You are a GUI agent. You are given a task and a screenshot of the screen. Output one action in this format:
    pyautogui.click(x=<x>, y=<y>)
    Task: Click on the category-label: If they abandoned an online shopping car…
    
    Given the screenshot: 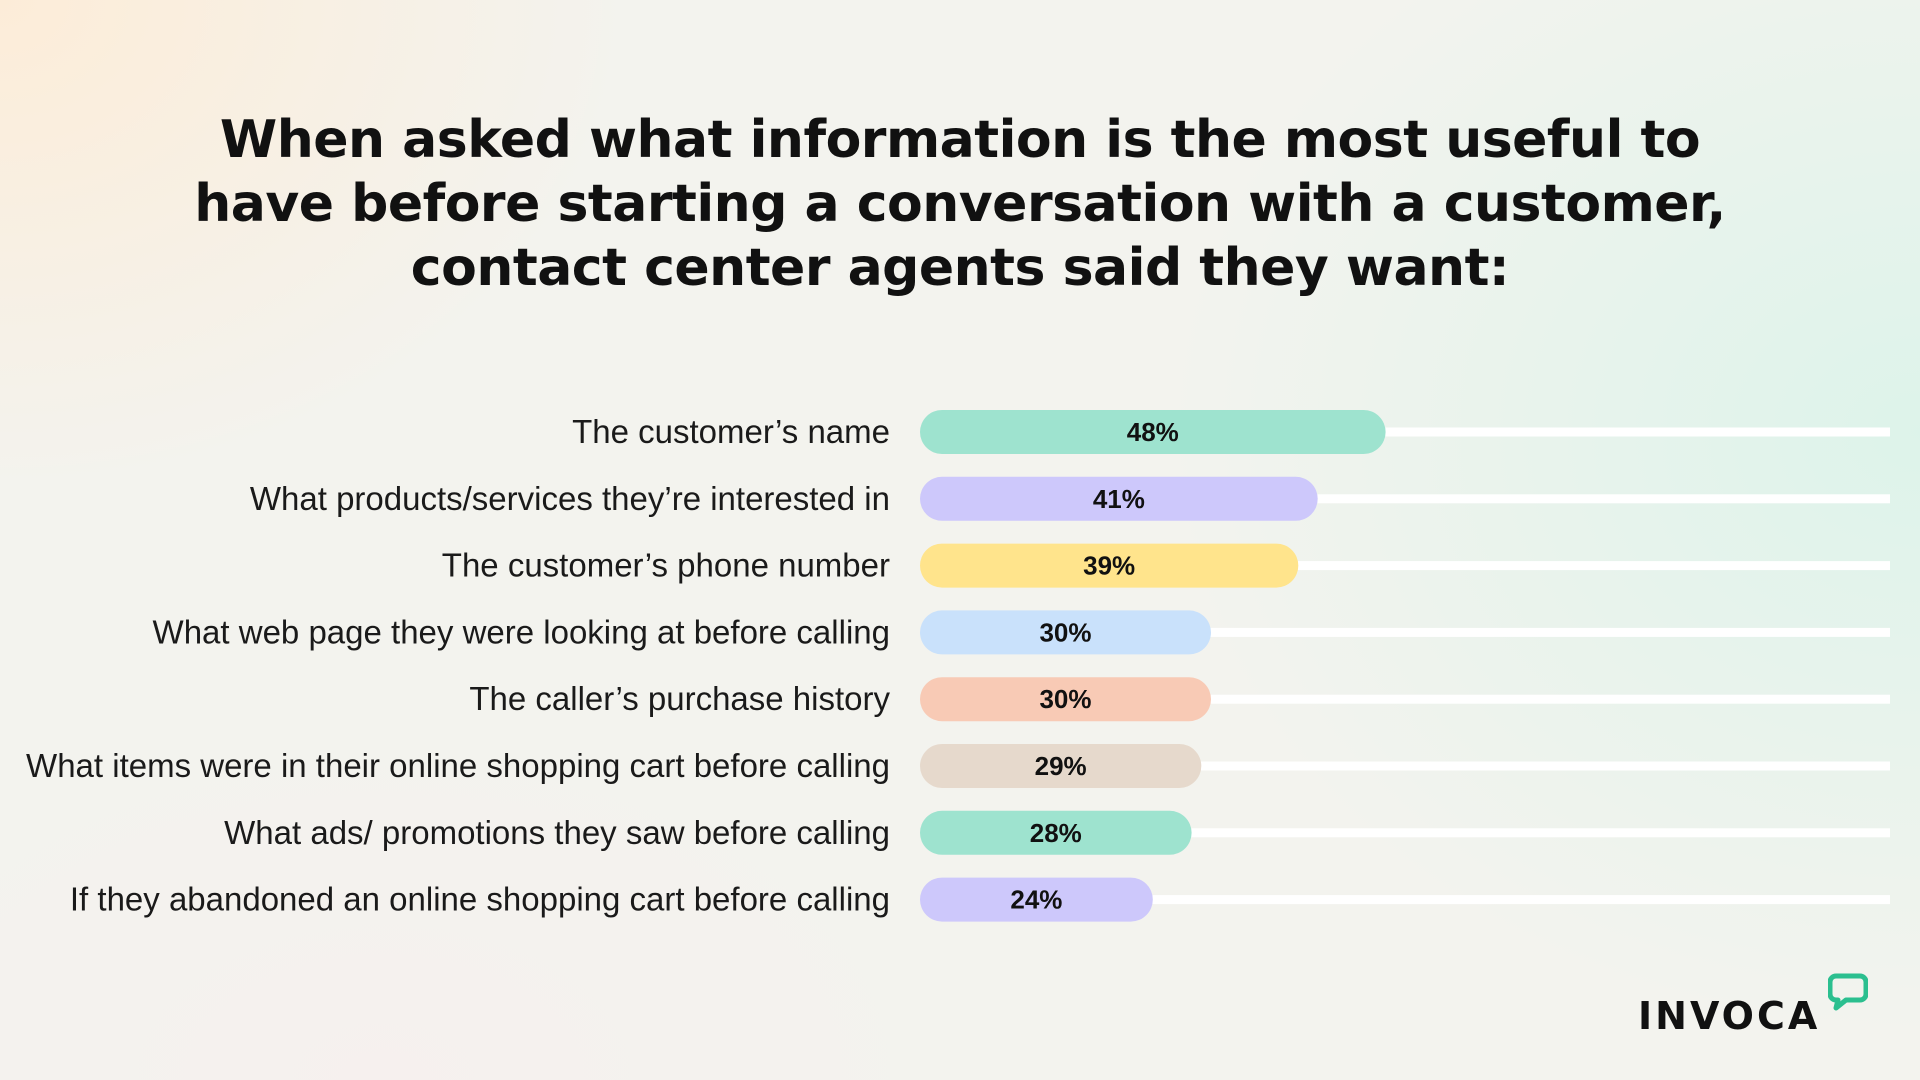 What is the action you would take?
    pyautogui.click(x=480, y=899)
    